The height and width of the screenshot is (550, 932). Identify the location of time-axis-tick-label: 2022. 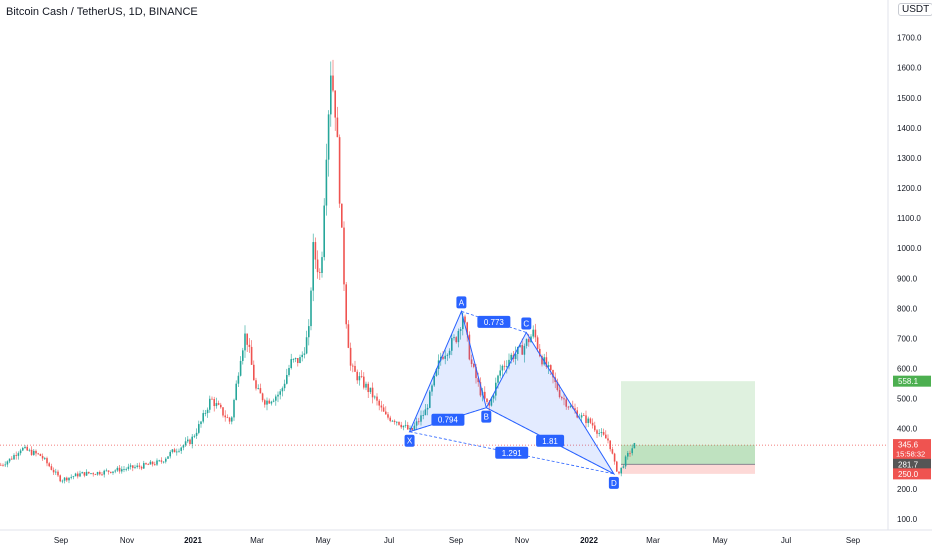
(589, 540).